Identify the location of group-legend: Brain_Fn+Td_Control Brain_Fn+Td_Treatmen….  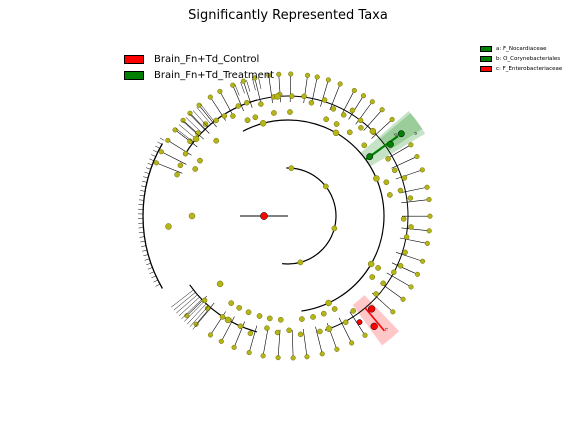
(199, 67).